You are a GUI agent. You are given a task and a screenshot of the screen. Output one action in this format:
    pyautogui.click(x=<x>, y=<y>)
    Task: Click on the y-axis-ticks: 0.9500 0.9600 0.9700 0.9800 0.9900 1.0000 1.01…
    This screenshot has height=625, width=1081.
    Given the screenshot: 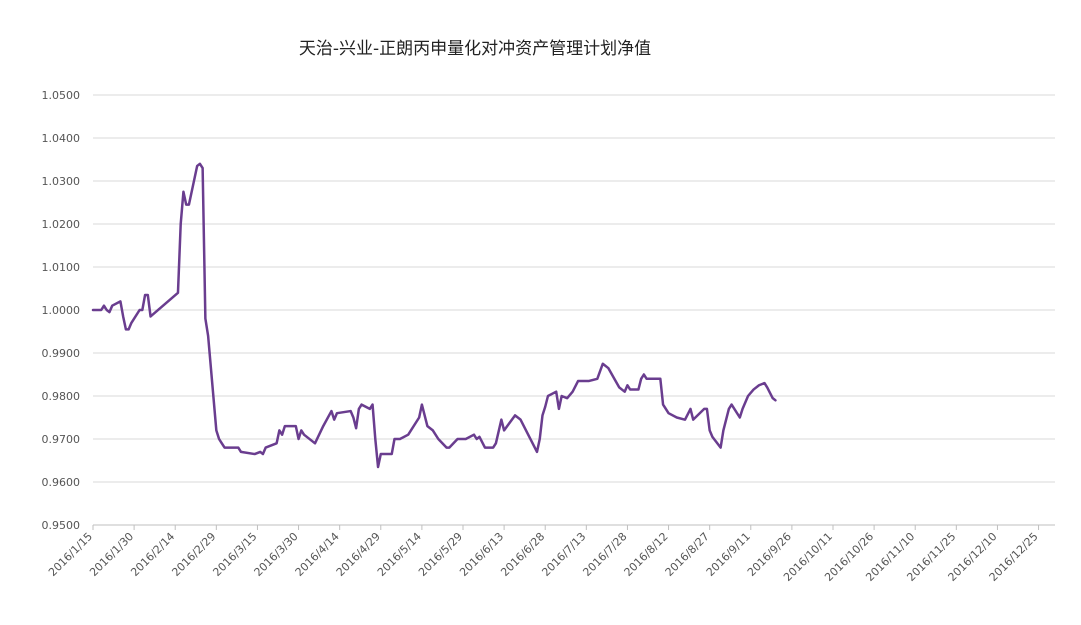 What is the action you would take?
    pyautogui.click(x=61, y=310)
    